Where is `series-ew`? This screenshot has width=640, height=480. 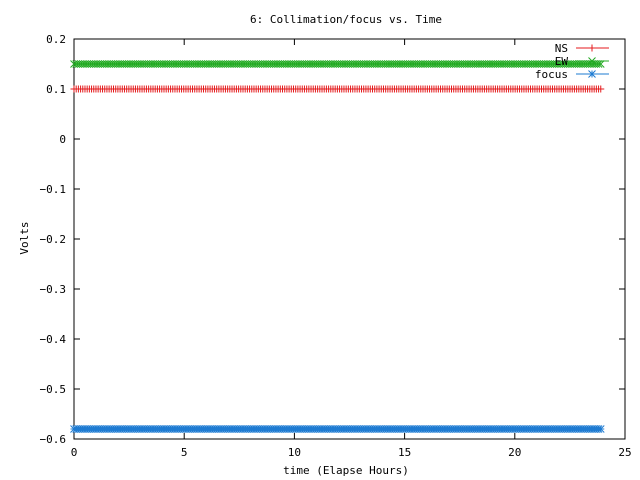
series-ew is located at coordinates (337, 64).